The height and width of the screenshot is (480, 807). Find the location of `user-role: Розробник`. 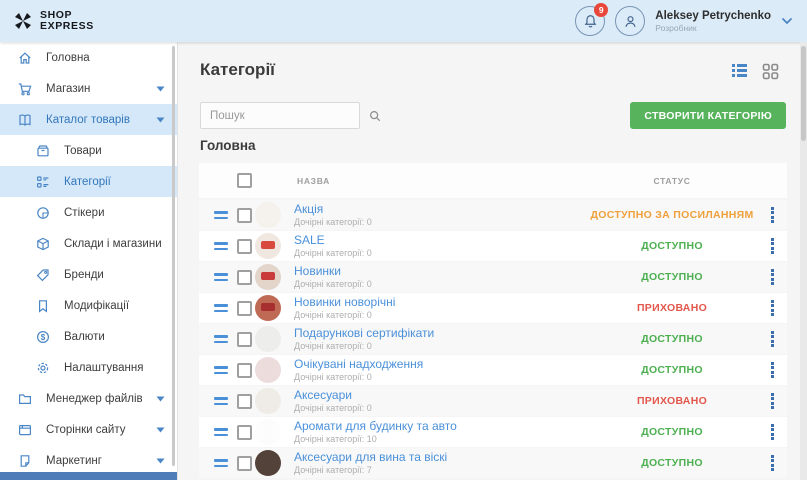

user-role: Розробник is located at coordinates (676, 27).